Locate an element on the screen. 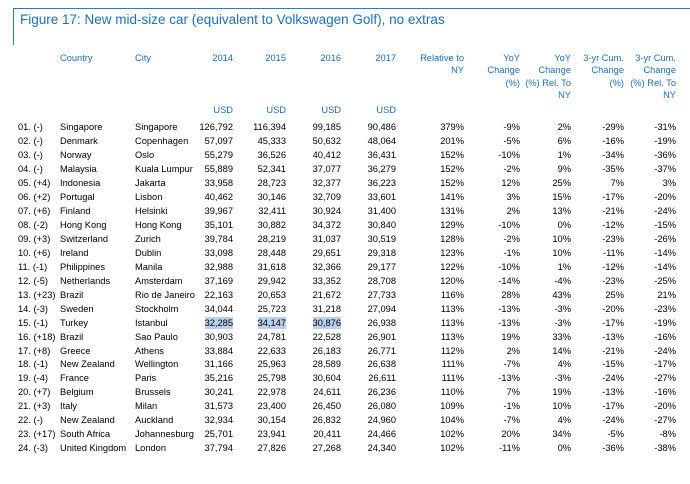  column-header: Relative to is located at coordinates (442, 58).